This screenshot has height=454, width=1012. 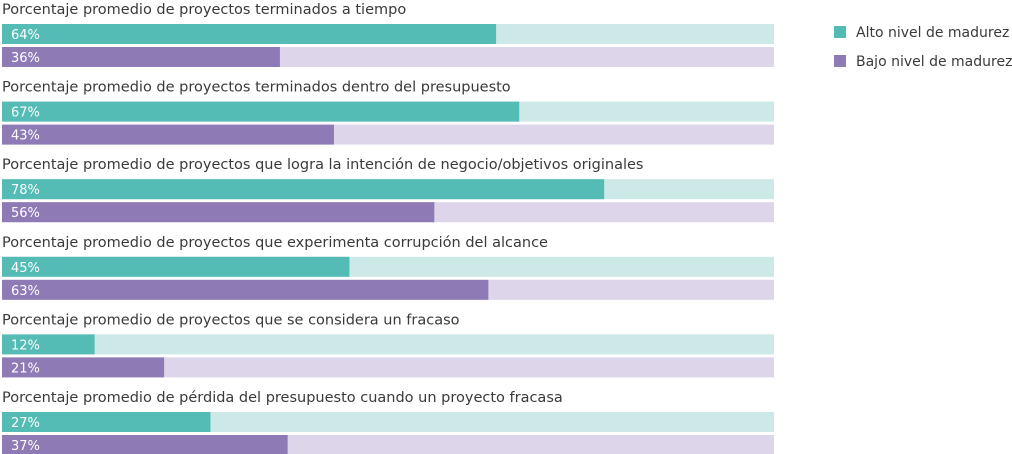 What do you see at coordinates (932, 33) in the screenshot?
I see `legend-label-high: Alto nivel de madurez` at bounding box center [932, 33].